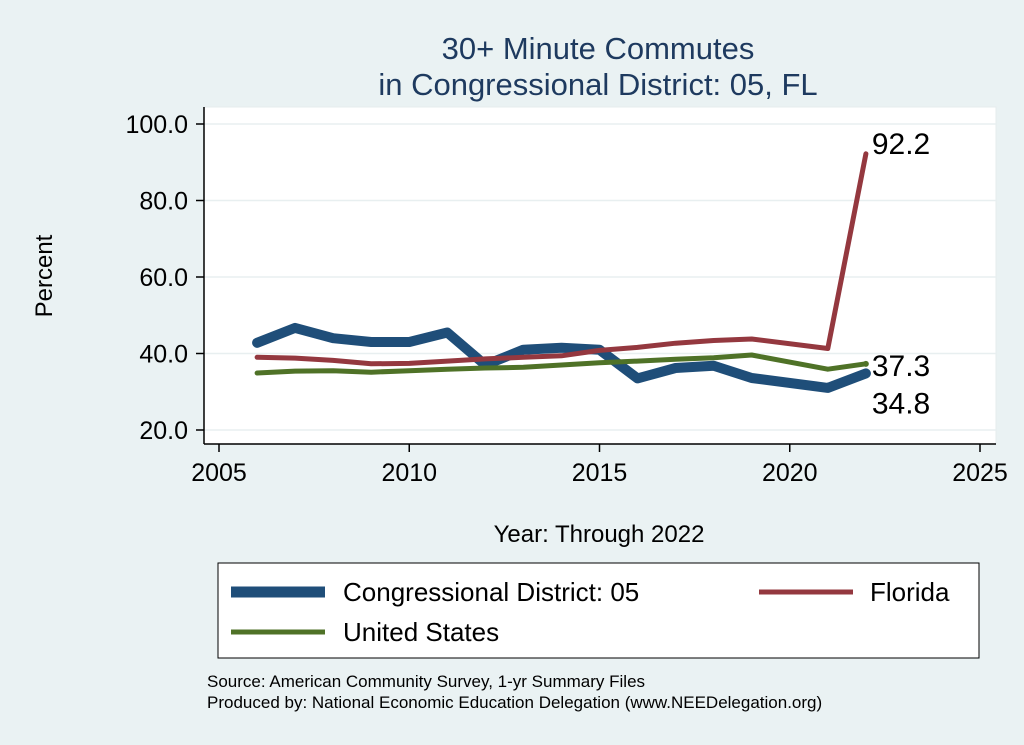  What do you see at coordinates (598, 48) in the screenshot?
I see `chart-title-line-1: 30+ Minute Commutes` at bounding box center [598, 48].